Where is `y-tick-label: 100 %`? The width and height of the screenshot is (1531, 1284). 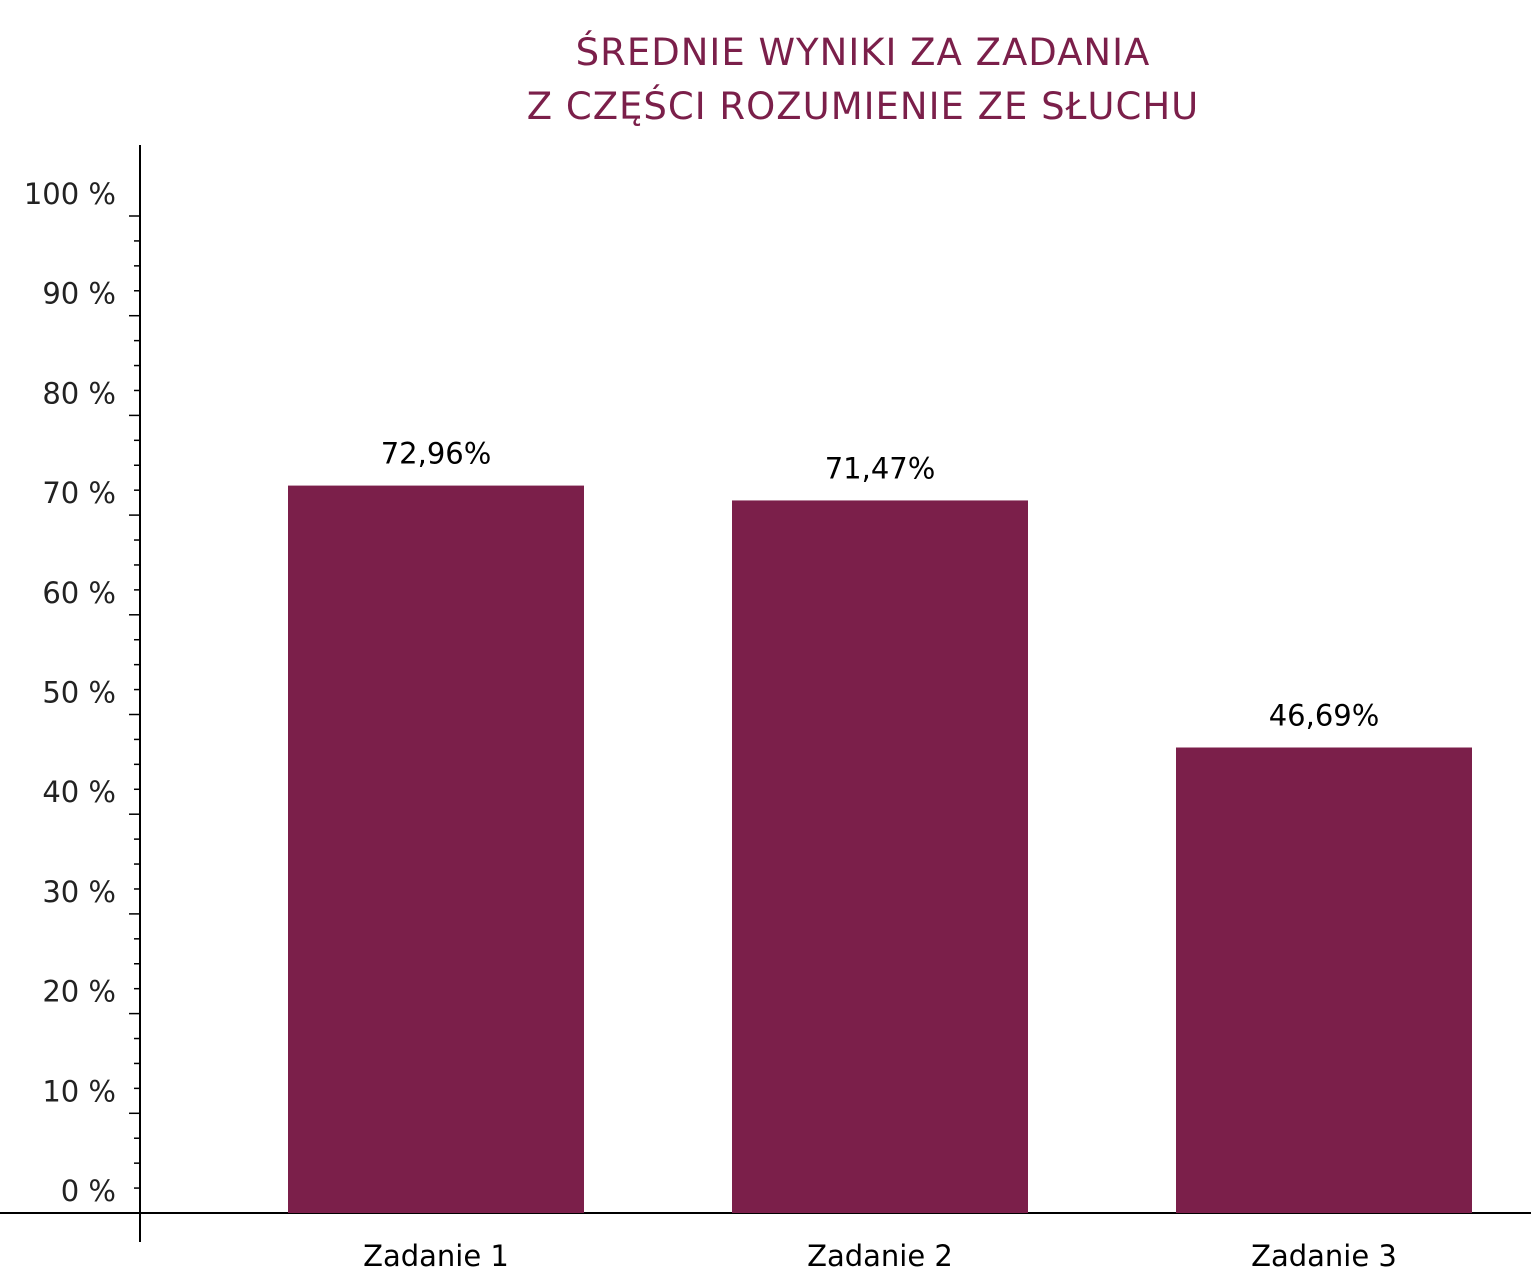 y-tick-label: 100 % is located at coordinates (70, 194).